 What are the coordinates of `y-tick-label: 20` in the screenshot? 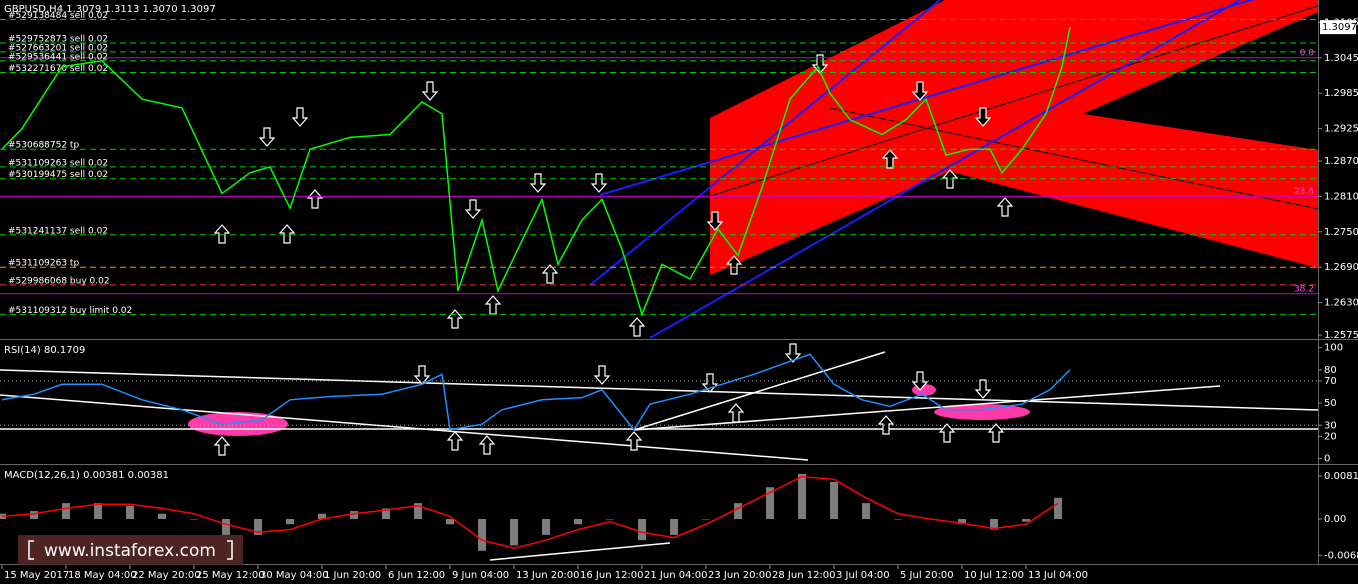 It's located at (1330, 436).